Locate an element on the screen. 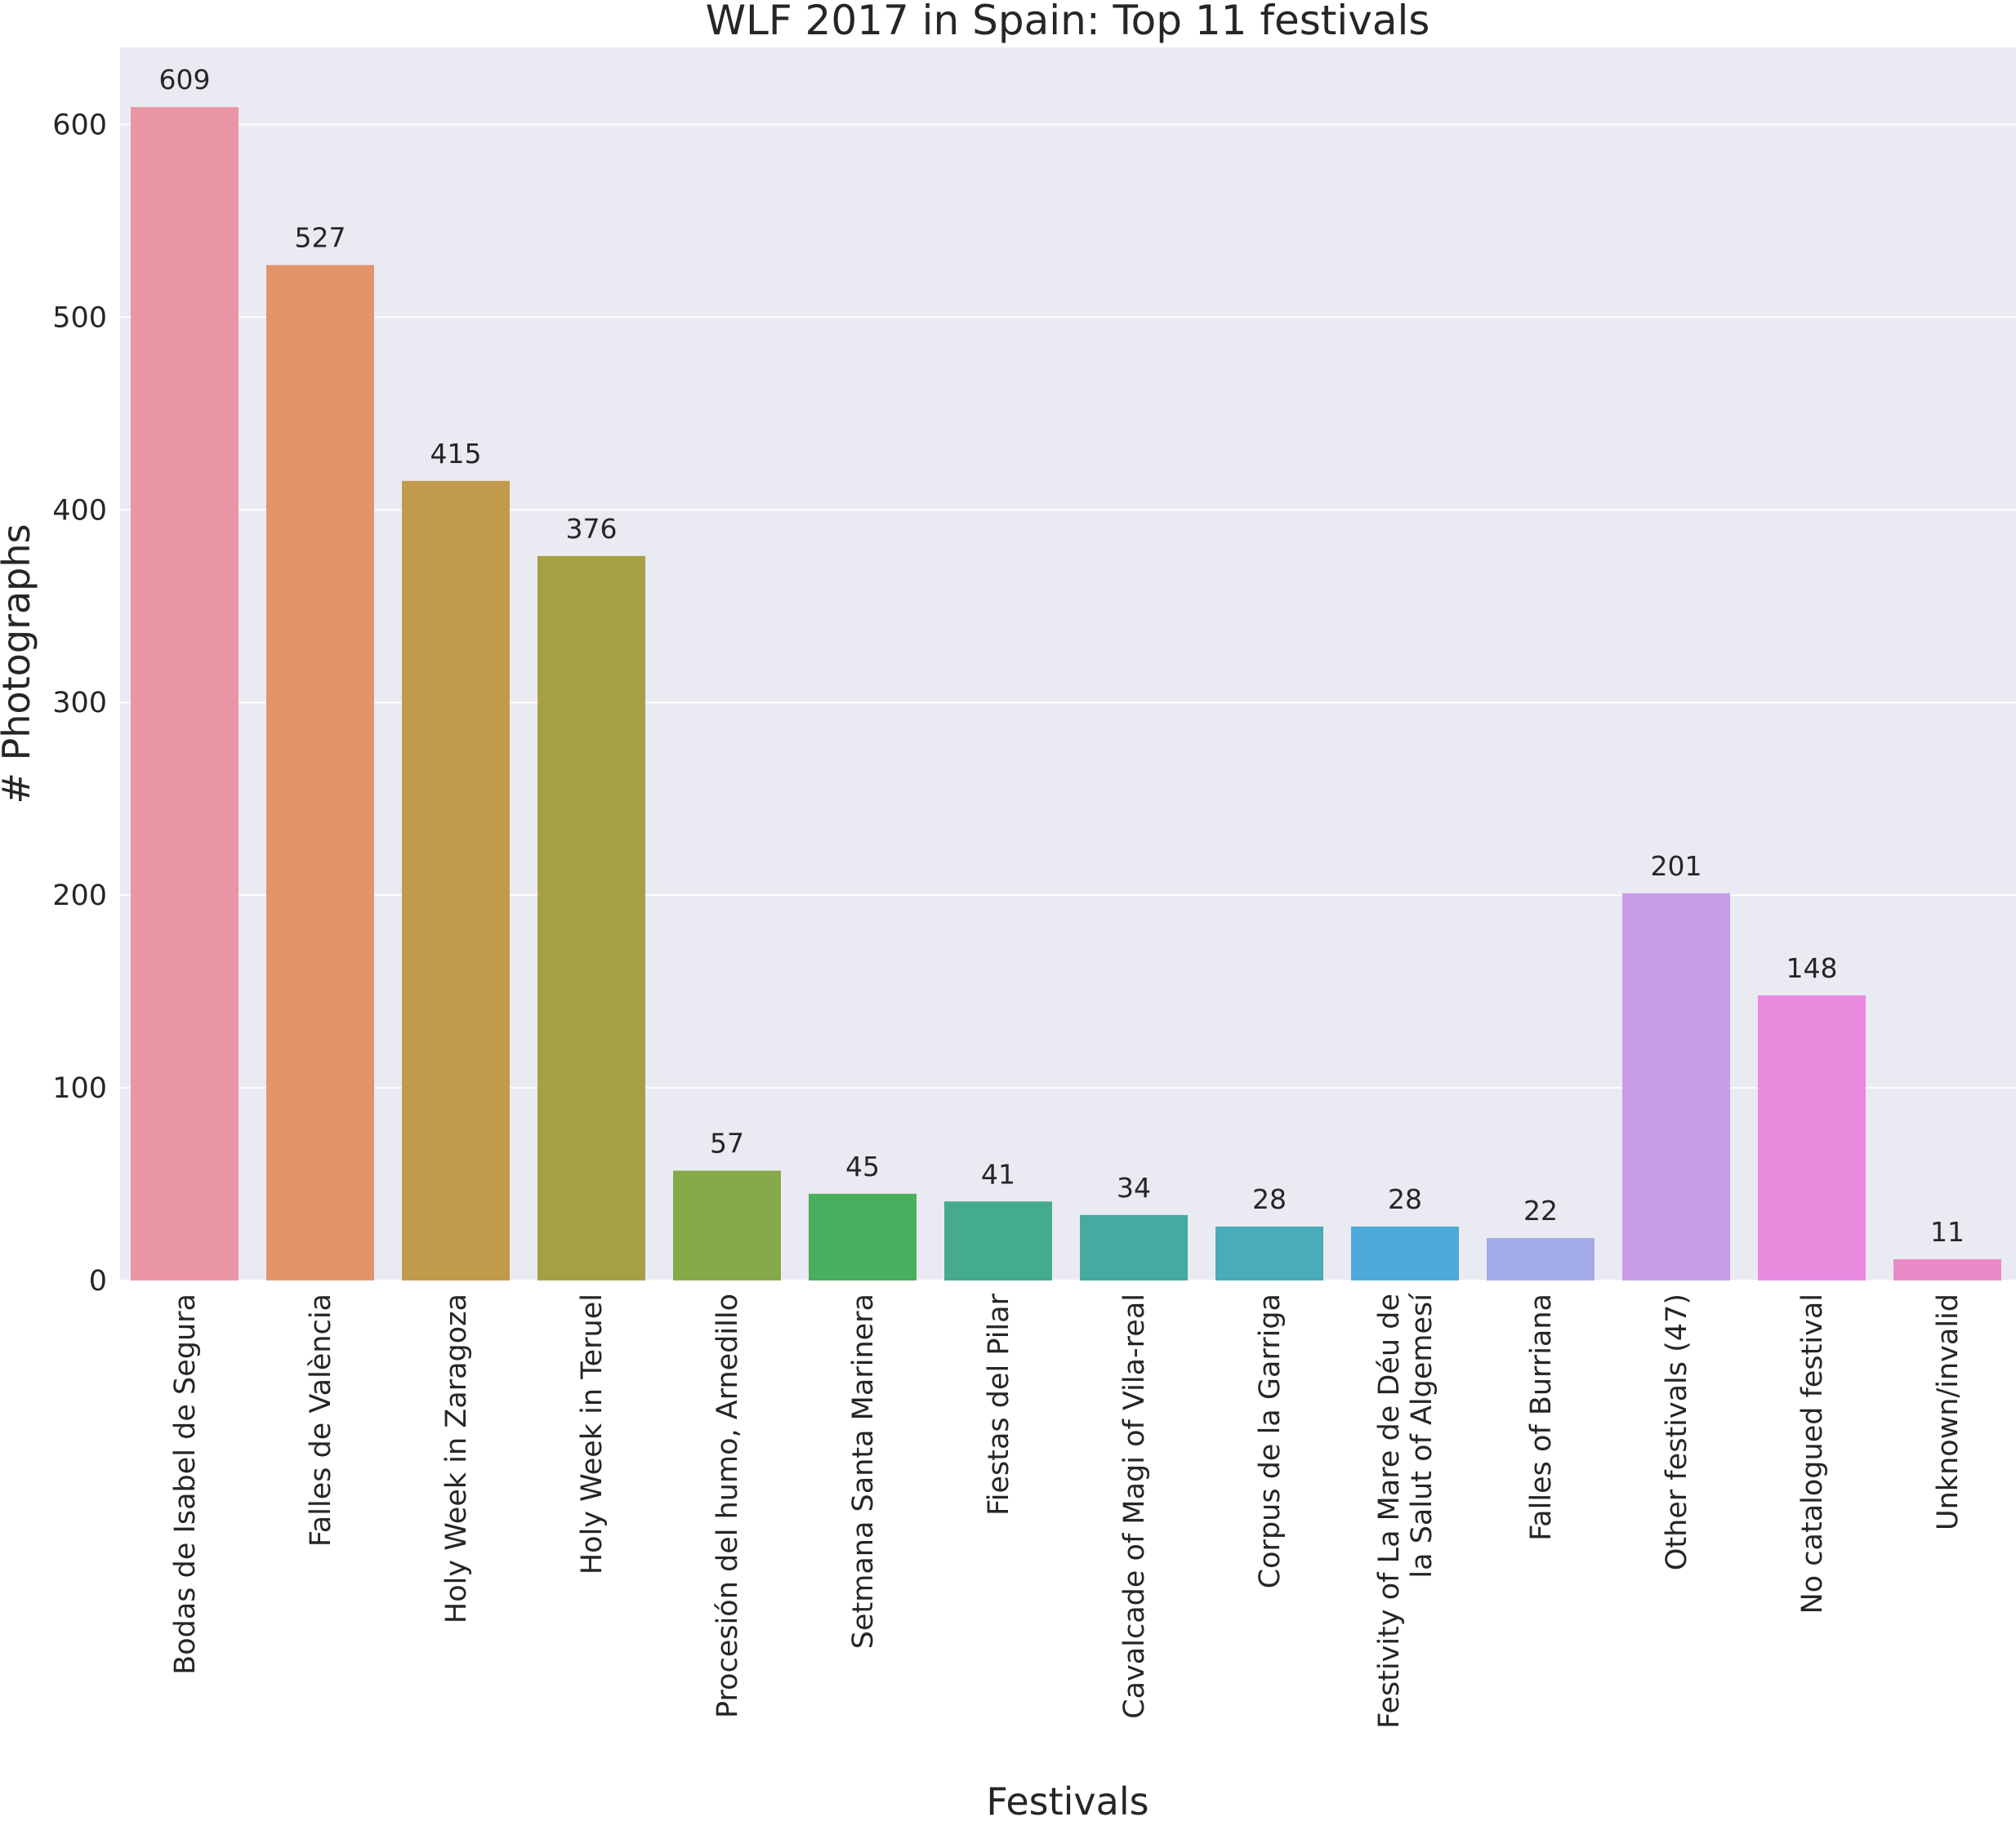 The image size is (2016, 1826). y-tick-label: 100 is located at coordinates (80, 1088).